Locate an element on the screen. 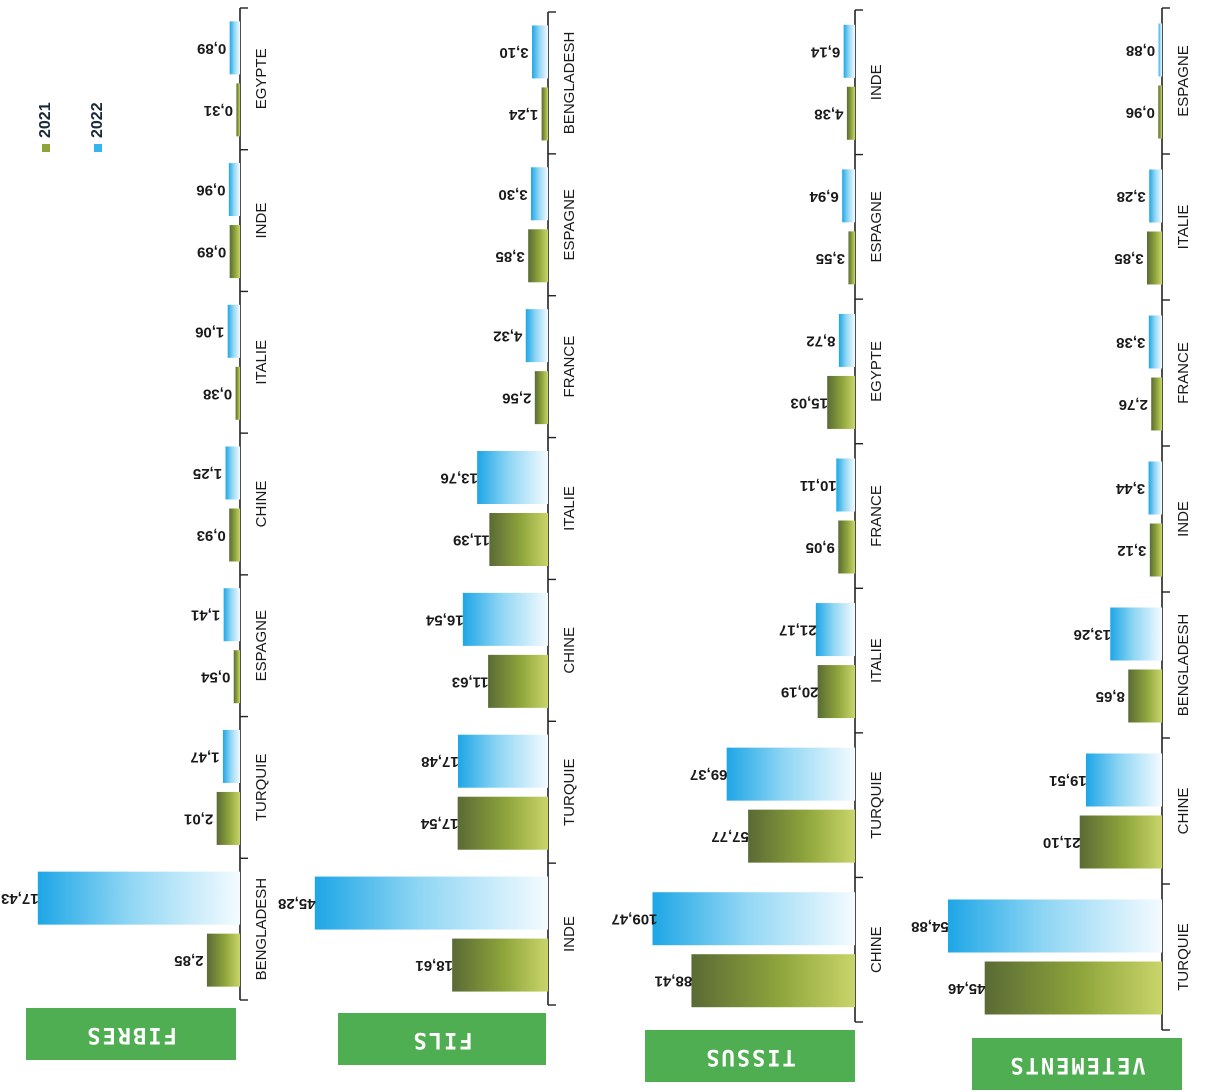  panel-title: FIBRES is located at coordinates (130, 1034).